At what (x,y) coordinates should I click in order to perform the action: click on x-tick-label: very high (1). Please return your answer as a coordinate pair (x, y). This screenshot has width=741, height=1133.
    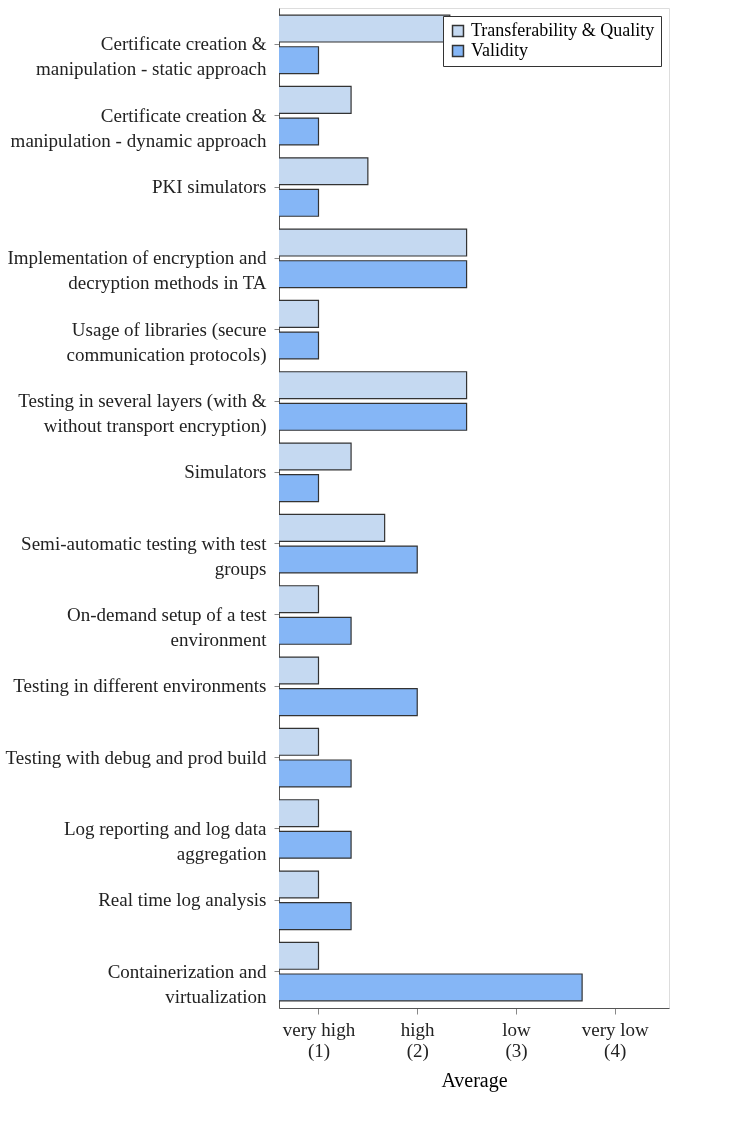
    Looking at the image, I should click on (319, 1040).